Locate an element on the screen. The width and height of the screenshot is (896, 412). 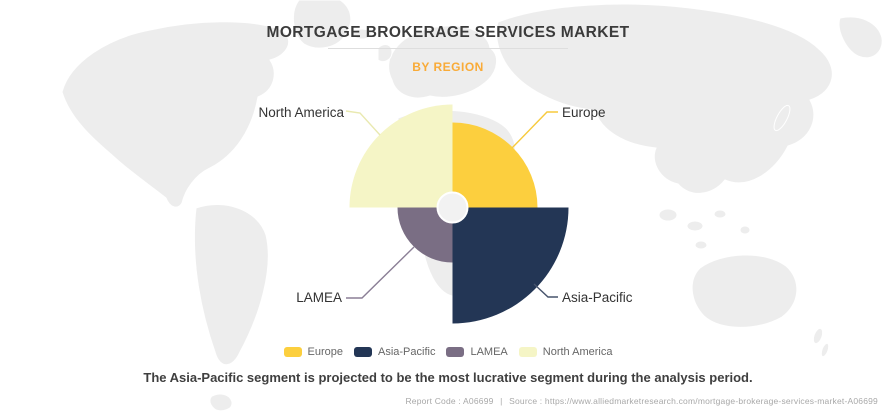
map-europe is located at coordinates (442, 62).